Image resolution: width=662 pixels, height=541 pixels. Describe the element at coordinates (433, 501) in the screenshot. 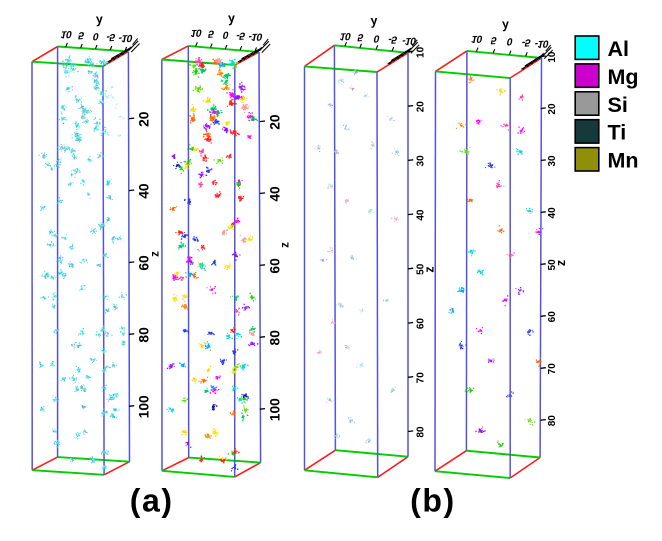

I see `svg-text: (b)` at that location.